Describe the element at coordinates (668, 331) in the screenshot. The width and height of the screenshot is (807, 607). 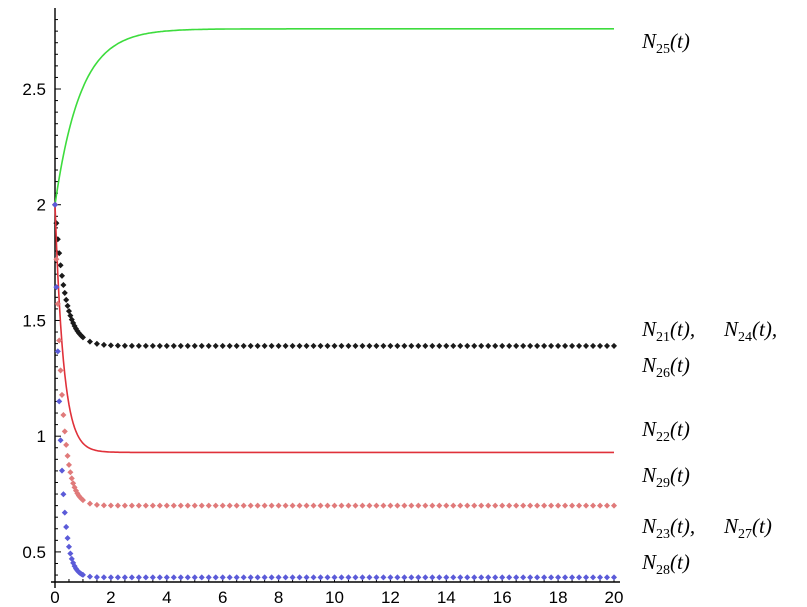
I see `label-n21: N21(t),` at that location.